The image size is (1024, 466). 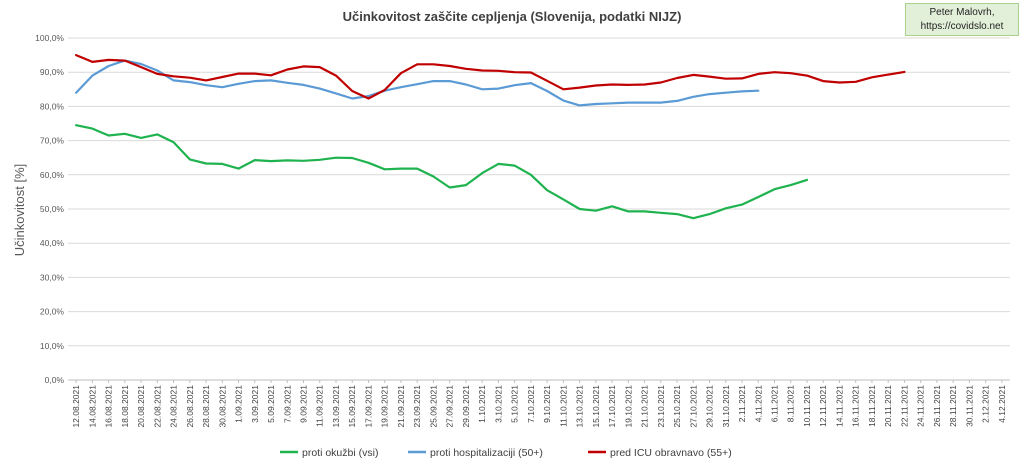 What do you see at coordinates (872, 406) in the screenshot?
I see `x-tick-label: 18.11.2021` at bounding box center [872, 406].